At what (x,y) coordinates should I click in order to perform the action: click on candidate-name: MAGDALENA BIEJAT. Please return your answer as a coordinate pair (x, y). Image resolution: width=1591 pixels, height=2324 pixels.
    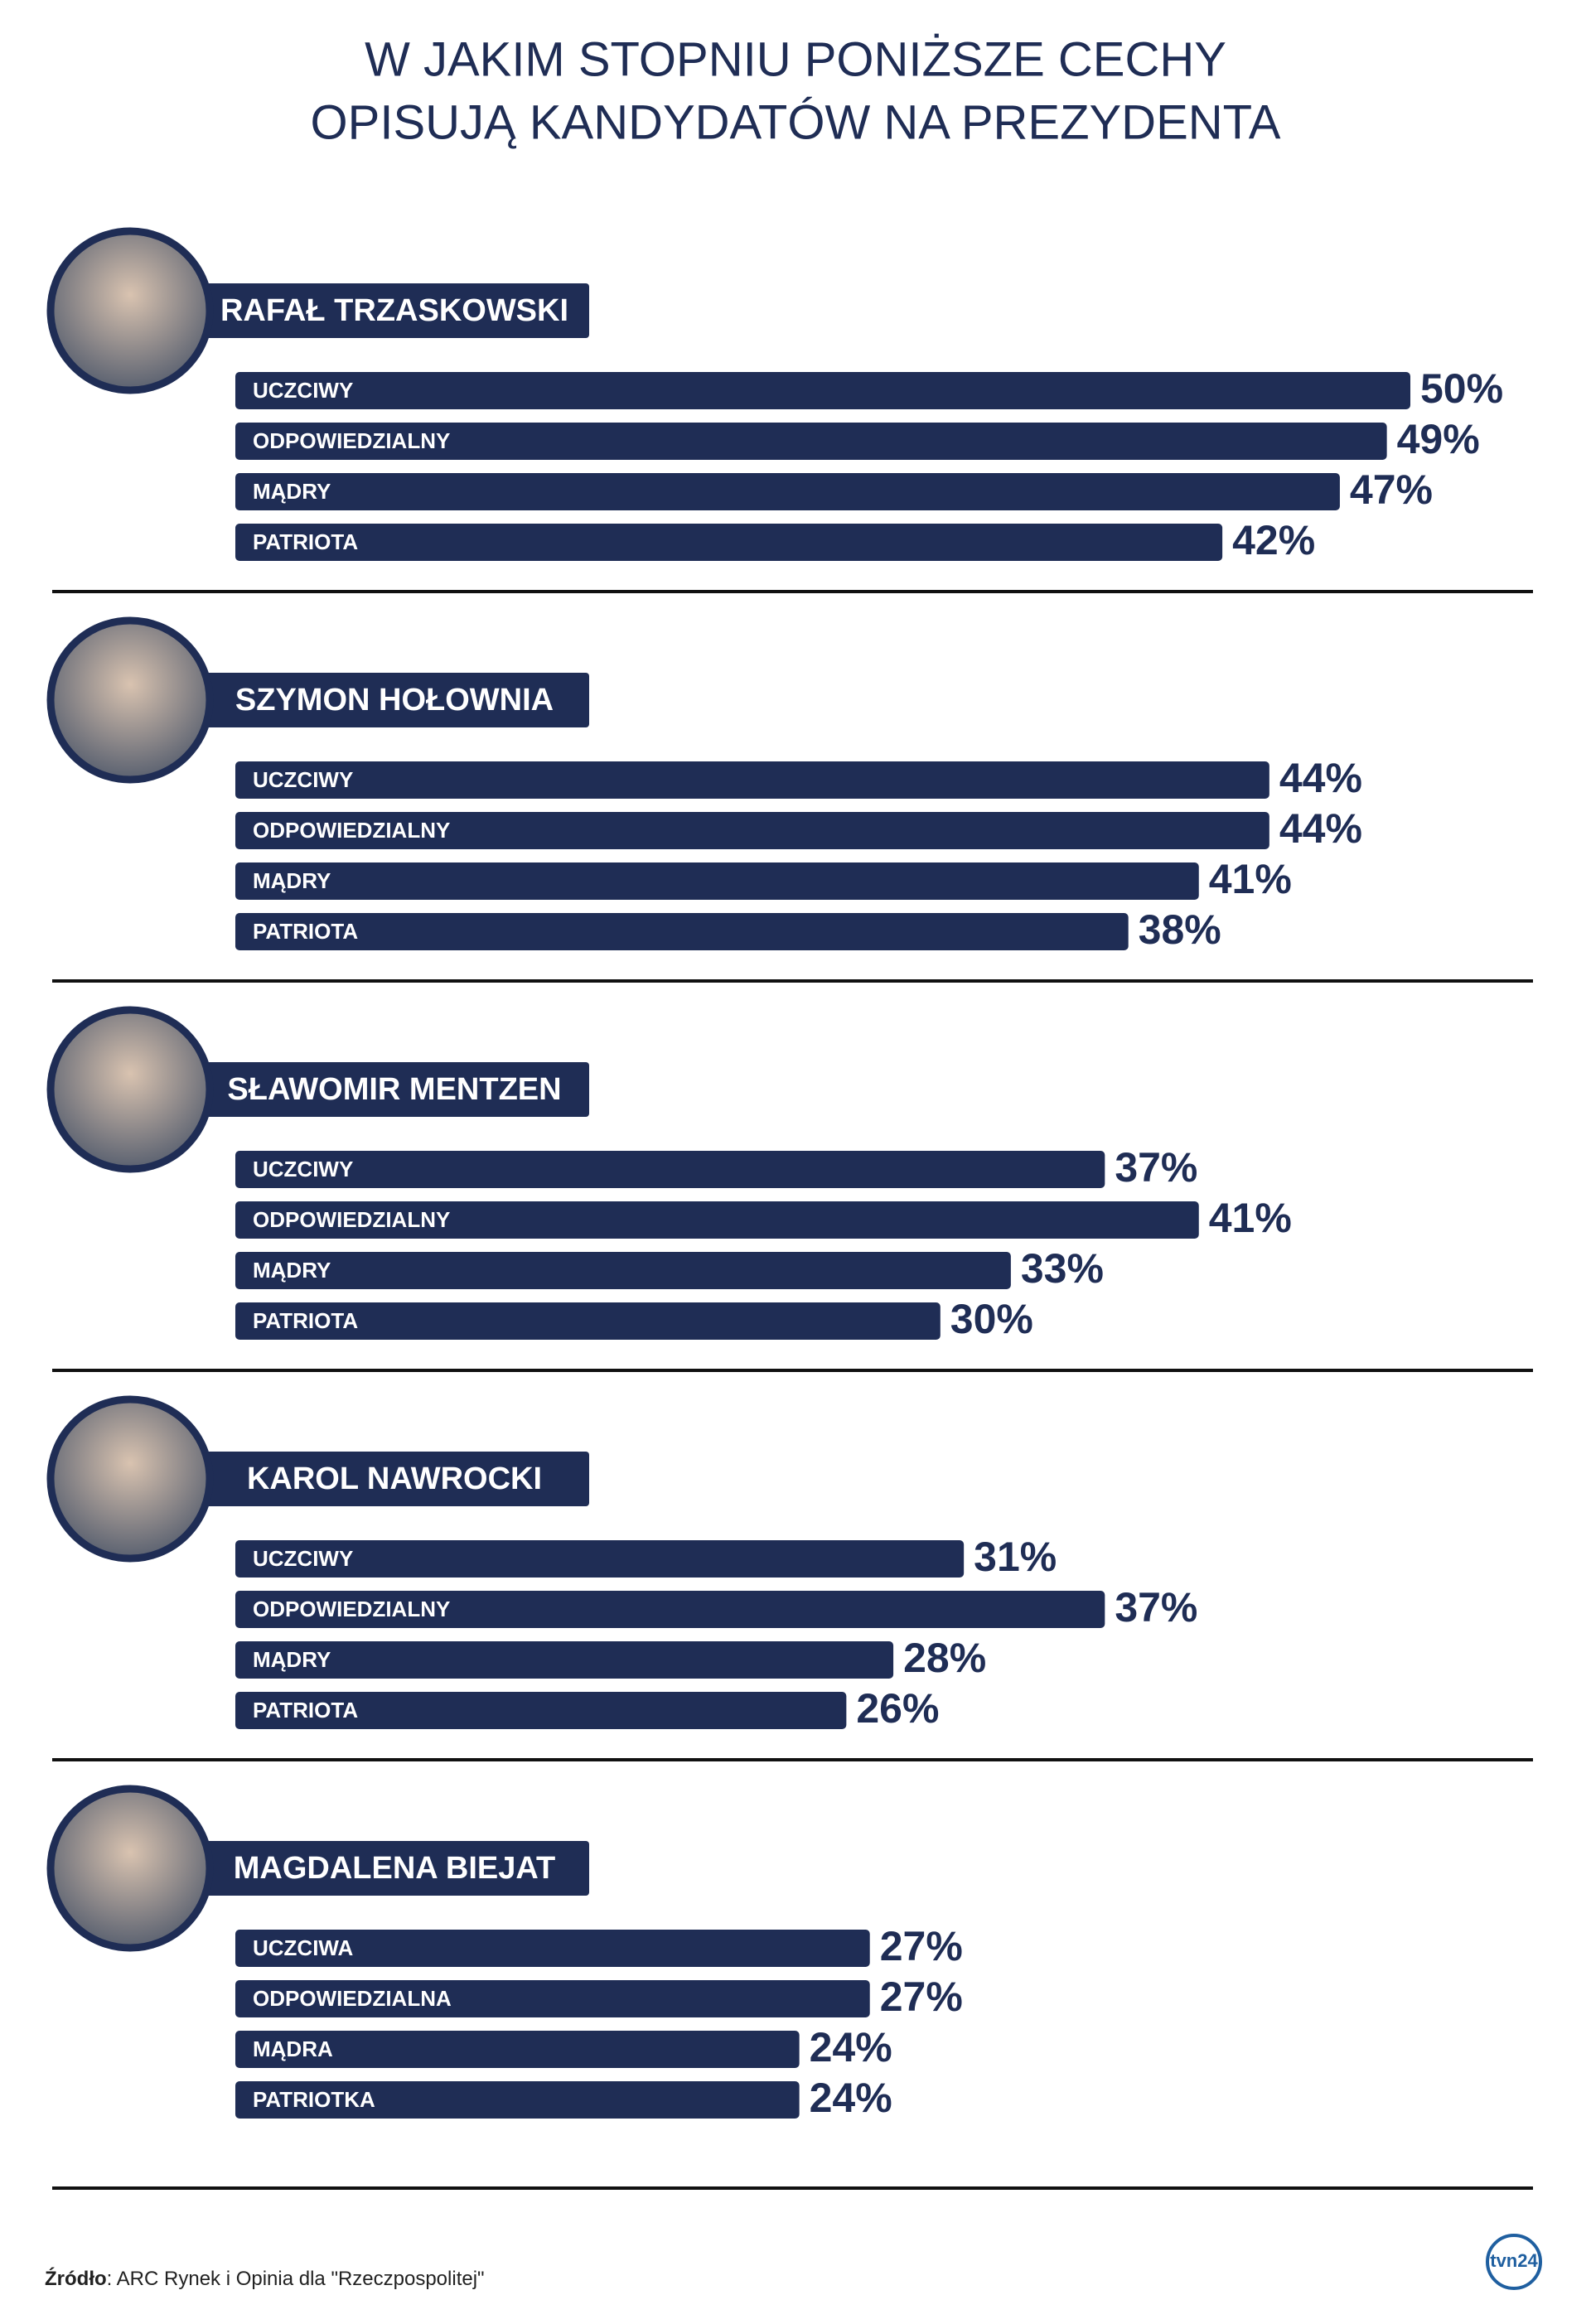
    Looking at the image, I should click on (394, 1869).